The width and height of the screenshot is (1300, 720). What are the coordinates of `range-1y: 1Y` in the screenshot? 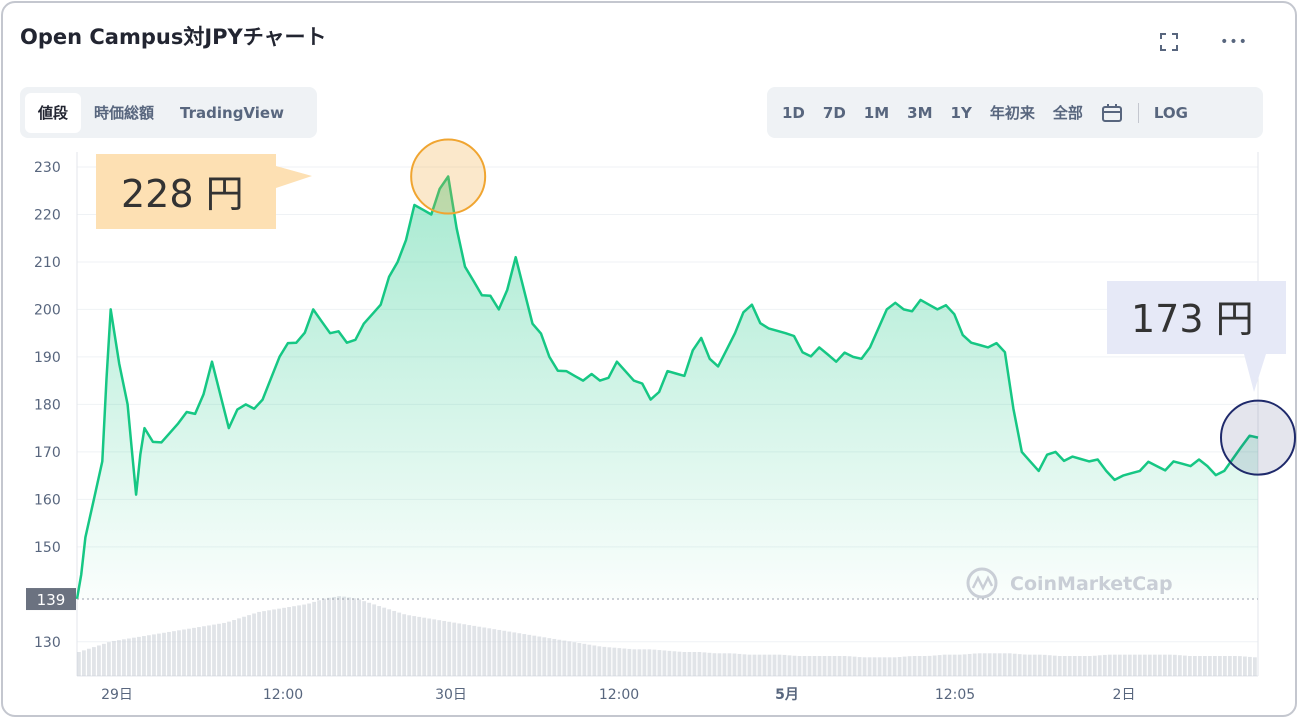 It's located at (961, 112).